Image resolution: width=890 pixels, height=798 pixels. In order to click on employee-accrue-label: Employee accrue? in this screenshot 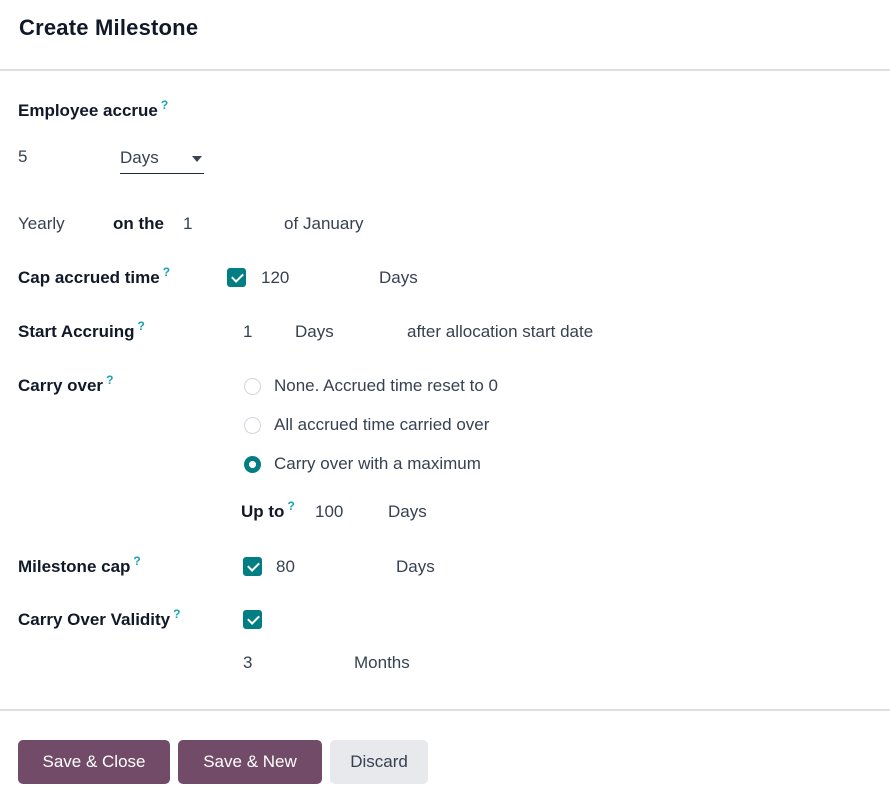, I will do `click(93, 111)`.